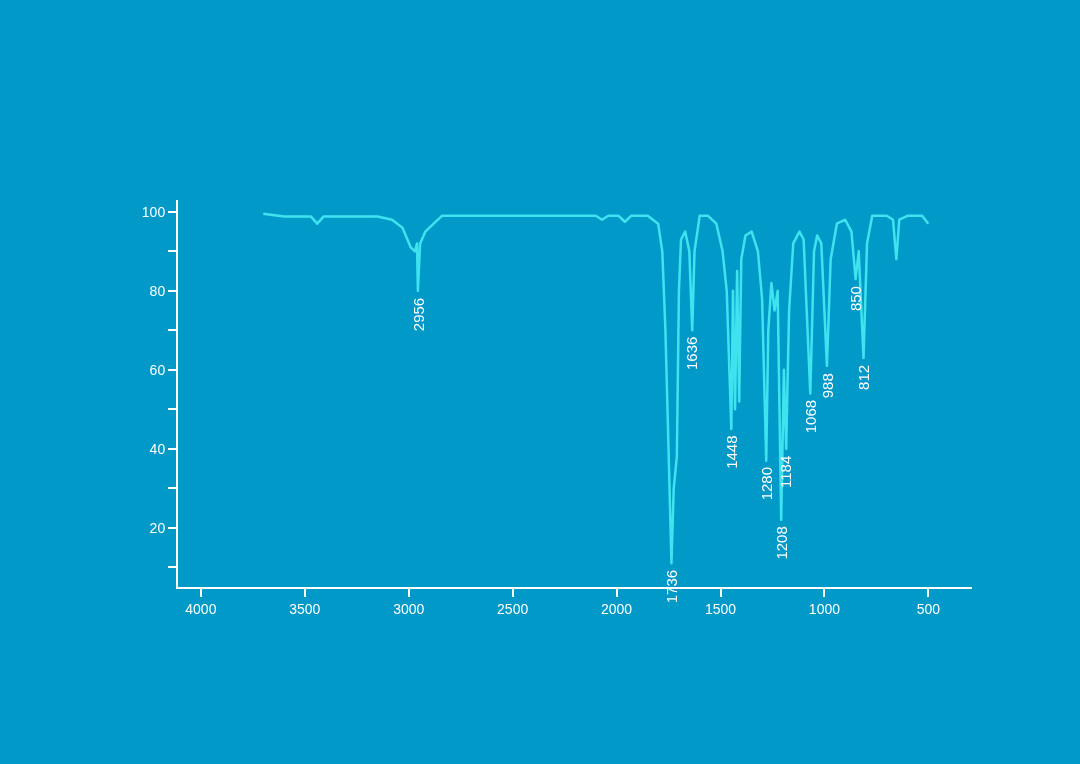 This screenshot has height=764, width=1080. I want to click on x-tick-label: 2500, so click(513, 608).